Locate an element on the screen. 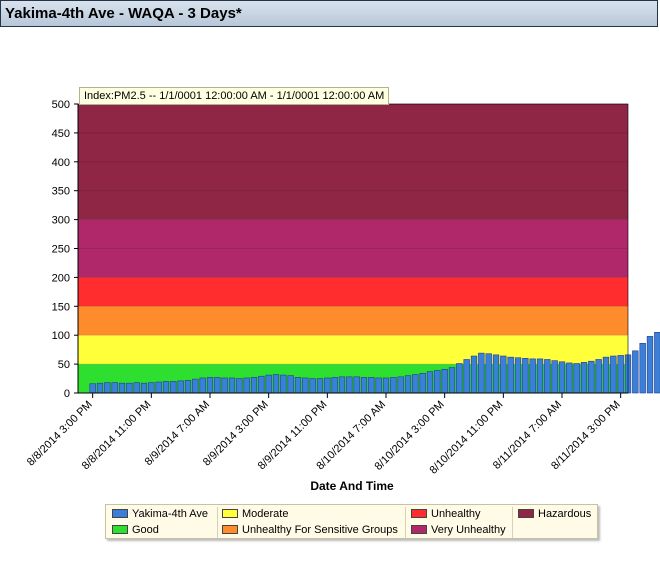 This screenshot has height=561, width=660. band-unhealthy is located at coordinates (353, 292).